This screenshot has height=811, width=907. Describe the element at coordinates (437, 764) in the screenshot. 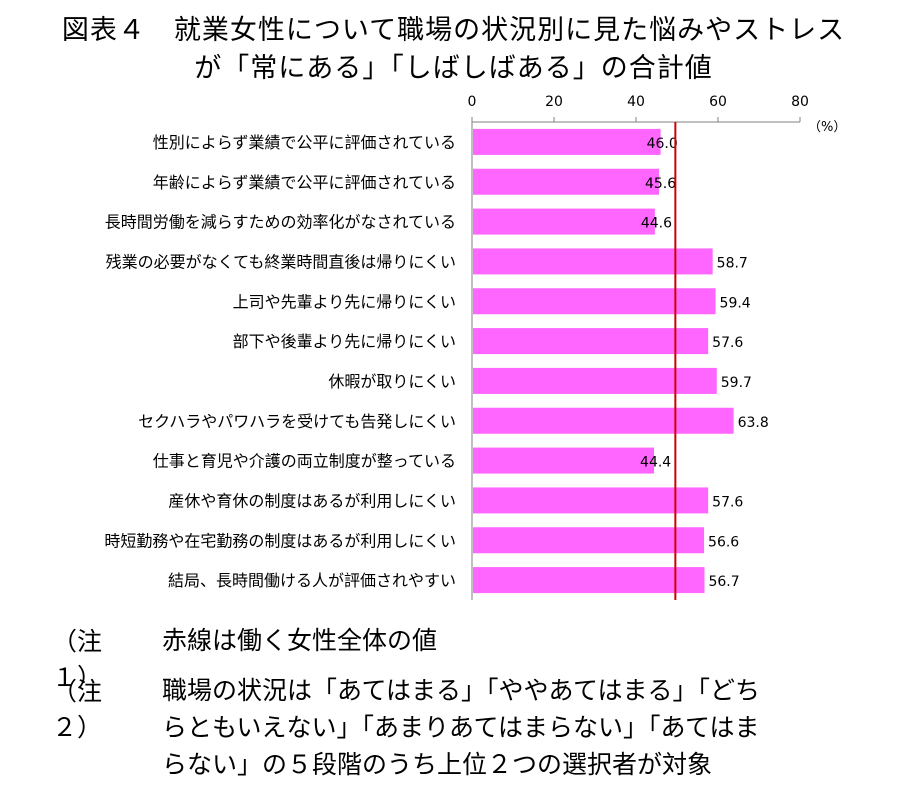

I see `note-2-line: らない」の５段階のうち上位２つの選択者が対象` at that location.